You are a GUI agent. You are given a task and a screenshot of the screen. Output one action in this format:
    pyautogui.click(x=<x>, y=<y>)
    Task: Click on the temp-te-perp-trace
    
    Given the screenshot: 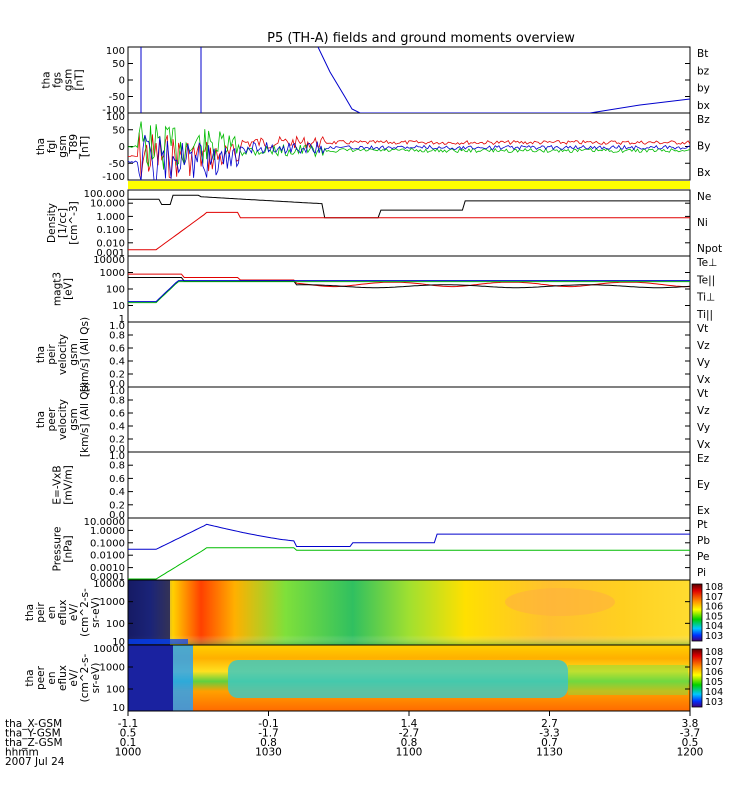 What is the action you would take?
    pyautogui.click(x=409, y=280)
    